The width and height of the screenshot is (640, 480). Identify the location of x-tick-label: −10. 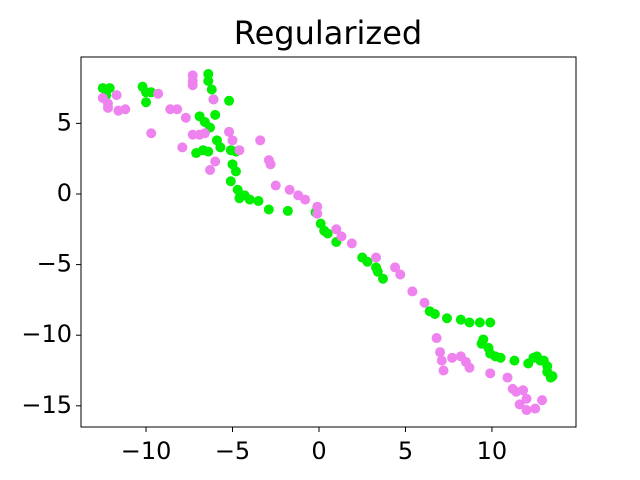
(146, 451).